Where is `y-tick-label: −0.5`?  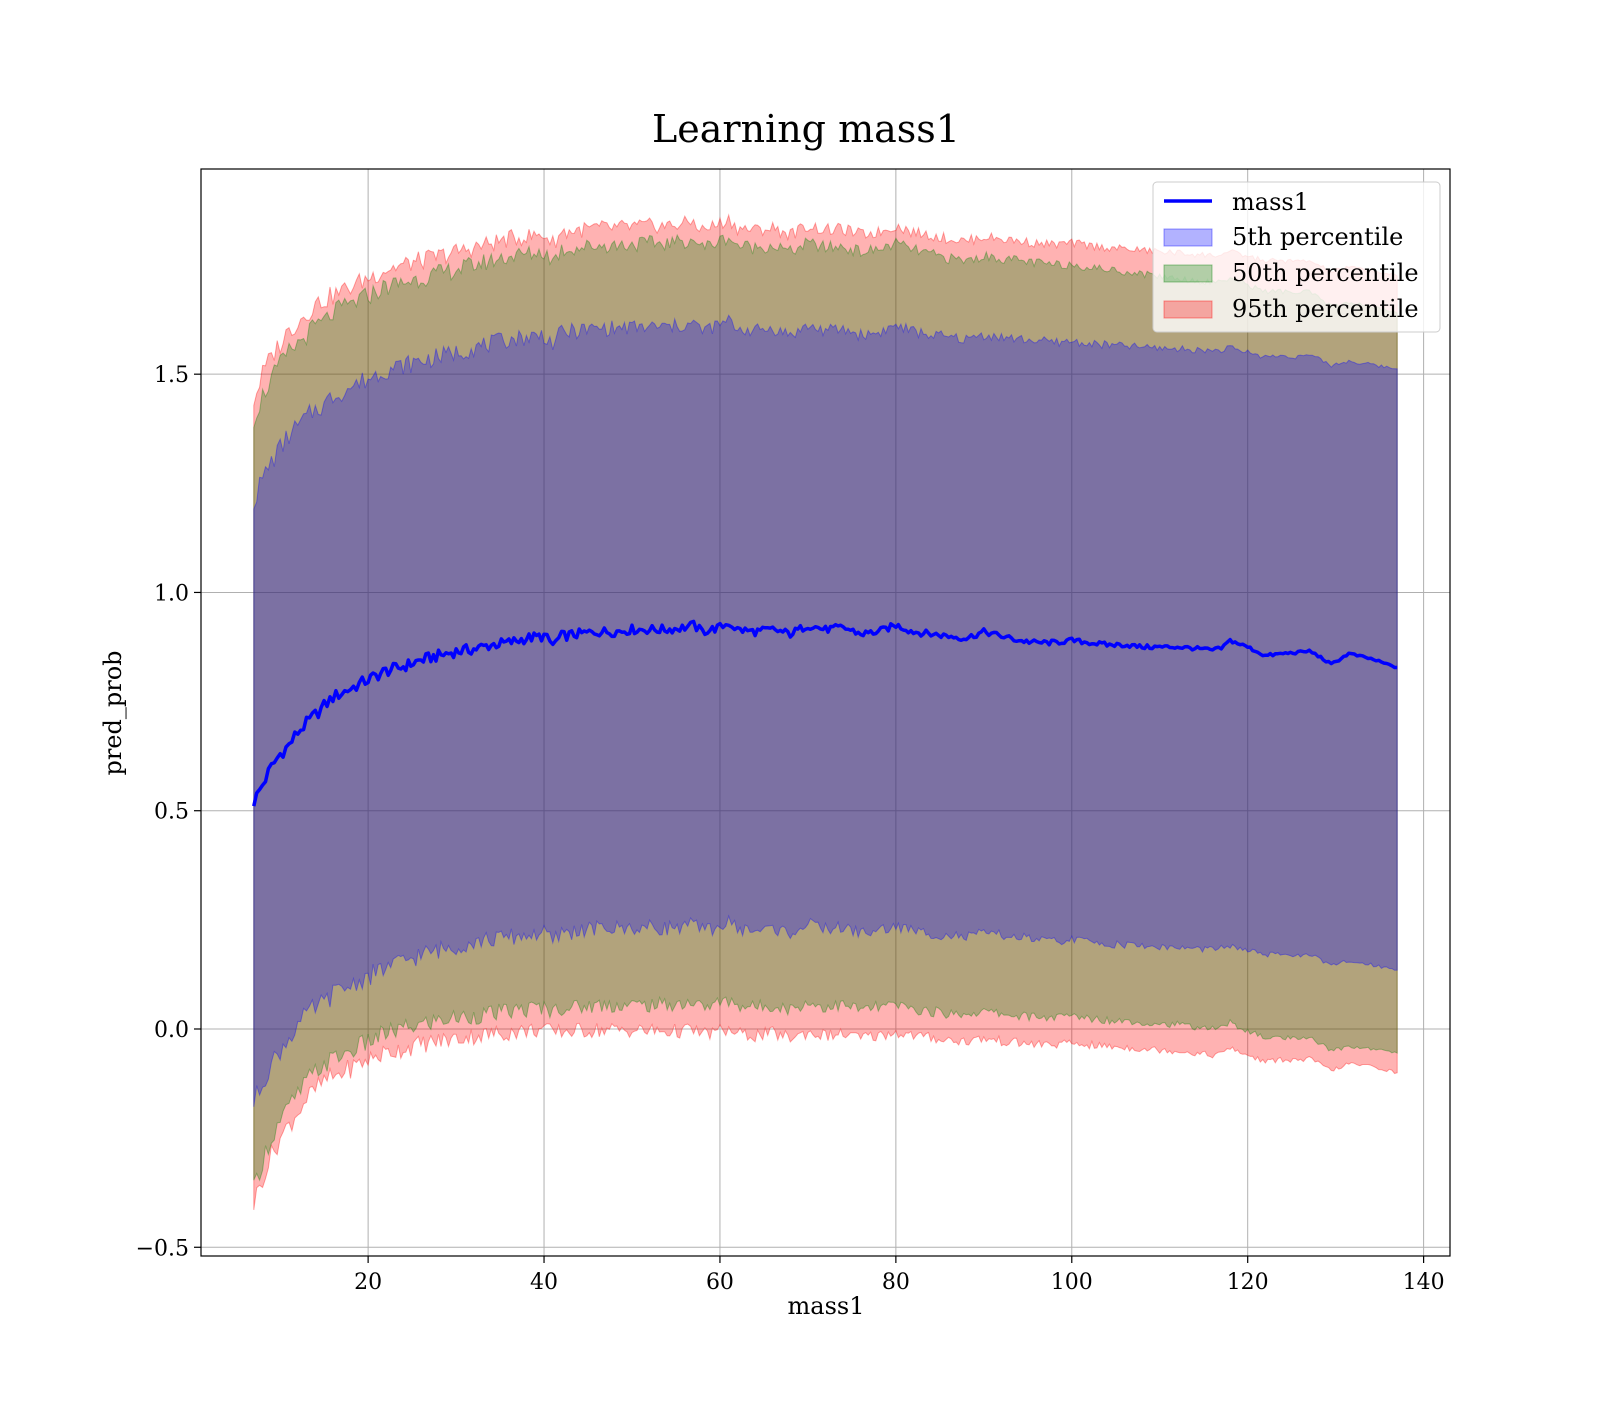
y-tick-label: −0.5 is located at coordinates (162, 1248).